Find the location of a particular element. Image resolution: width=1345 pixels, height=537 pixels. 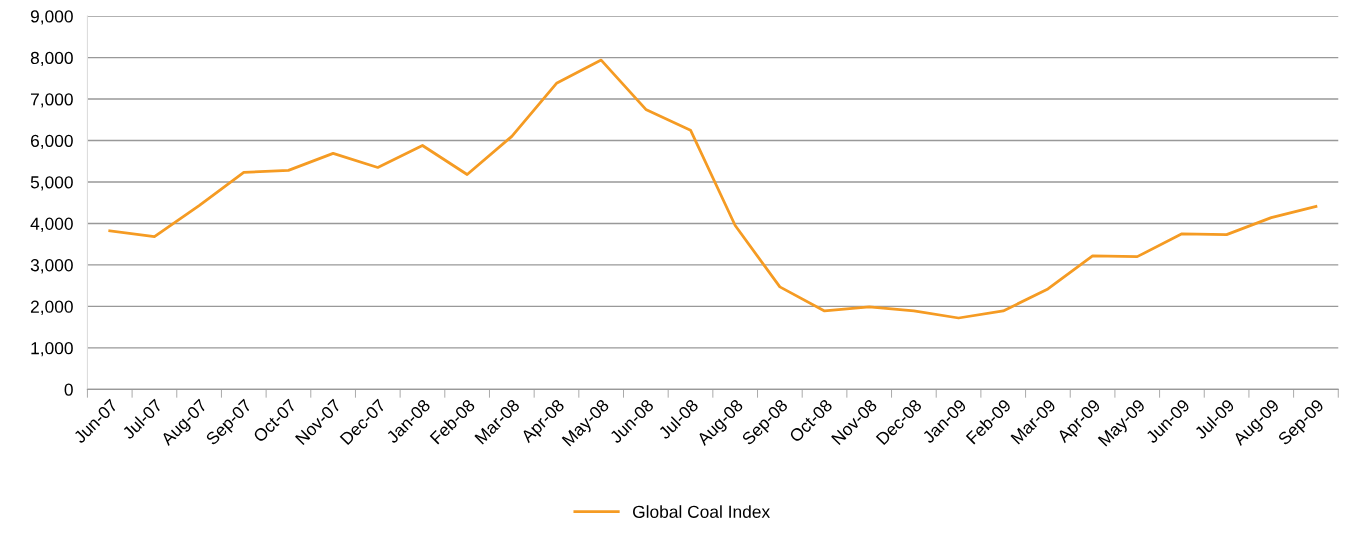

y-tick-label: 0 is located at coordinates (68, 389).